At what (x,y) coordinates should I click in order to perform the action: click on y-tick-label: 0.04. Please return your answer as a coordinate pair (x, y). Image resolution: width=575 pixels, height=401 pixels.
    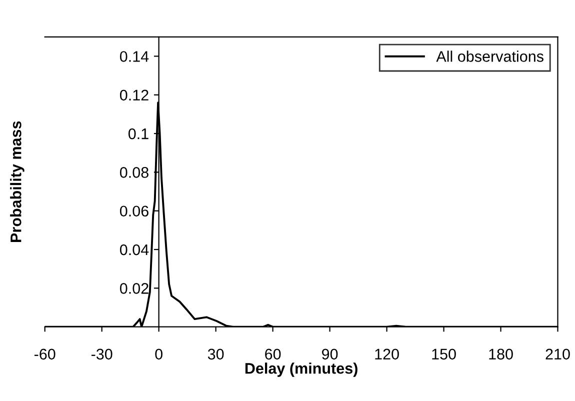
    Looking at the image, I should click on (134, 250).